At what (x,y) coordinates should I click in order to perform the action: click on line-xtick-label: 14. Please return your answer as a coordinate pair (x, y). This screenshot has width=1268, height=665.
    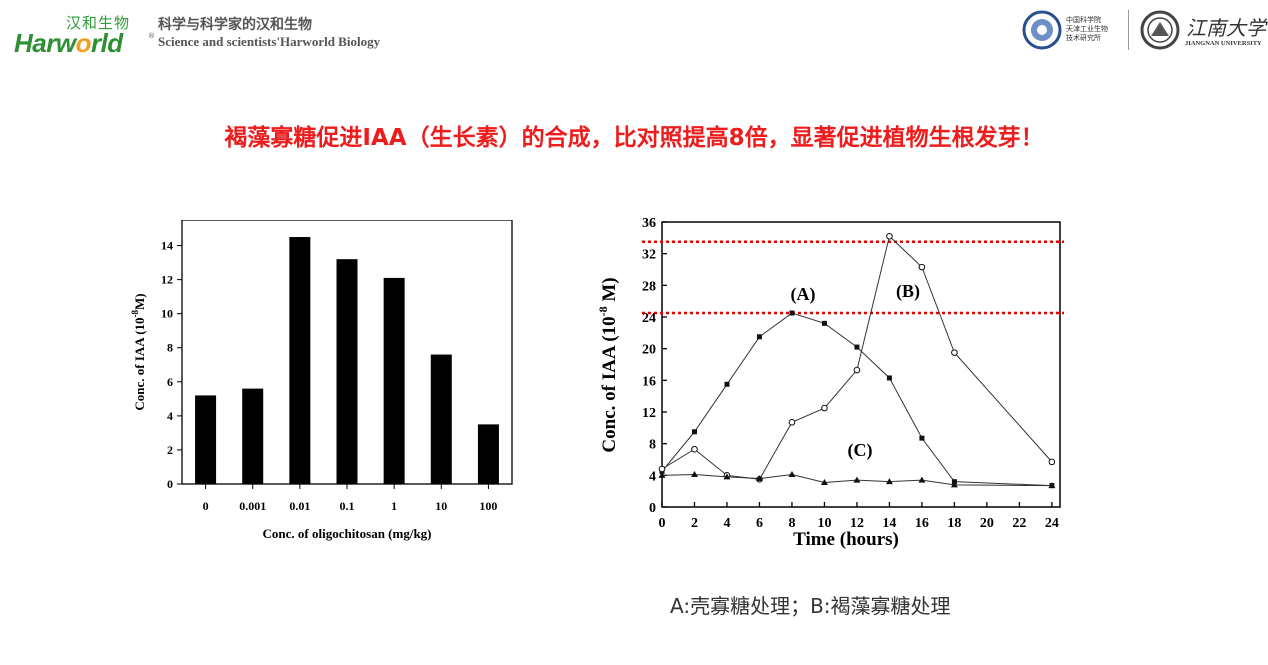
    Looking at the image, I should click on (889, 523).